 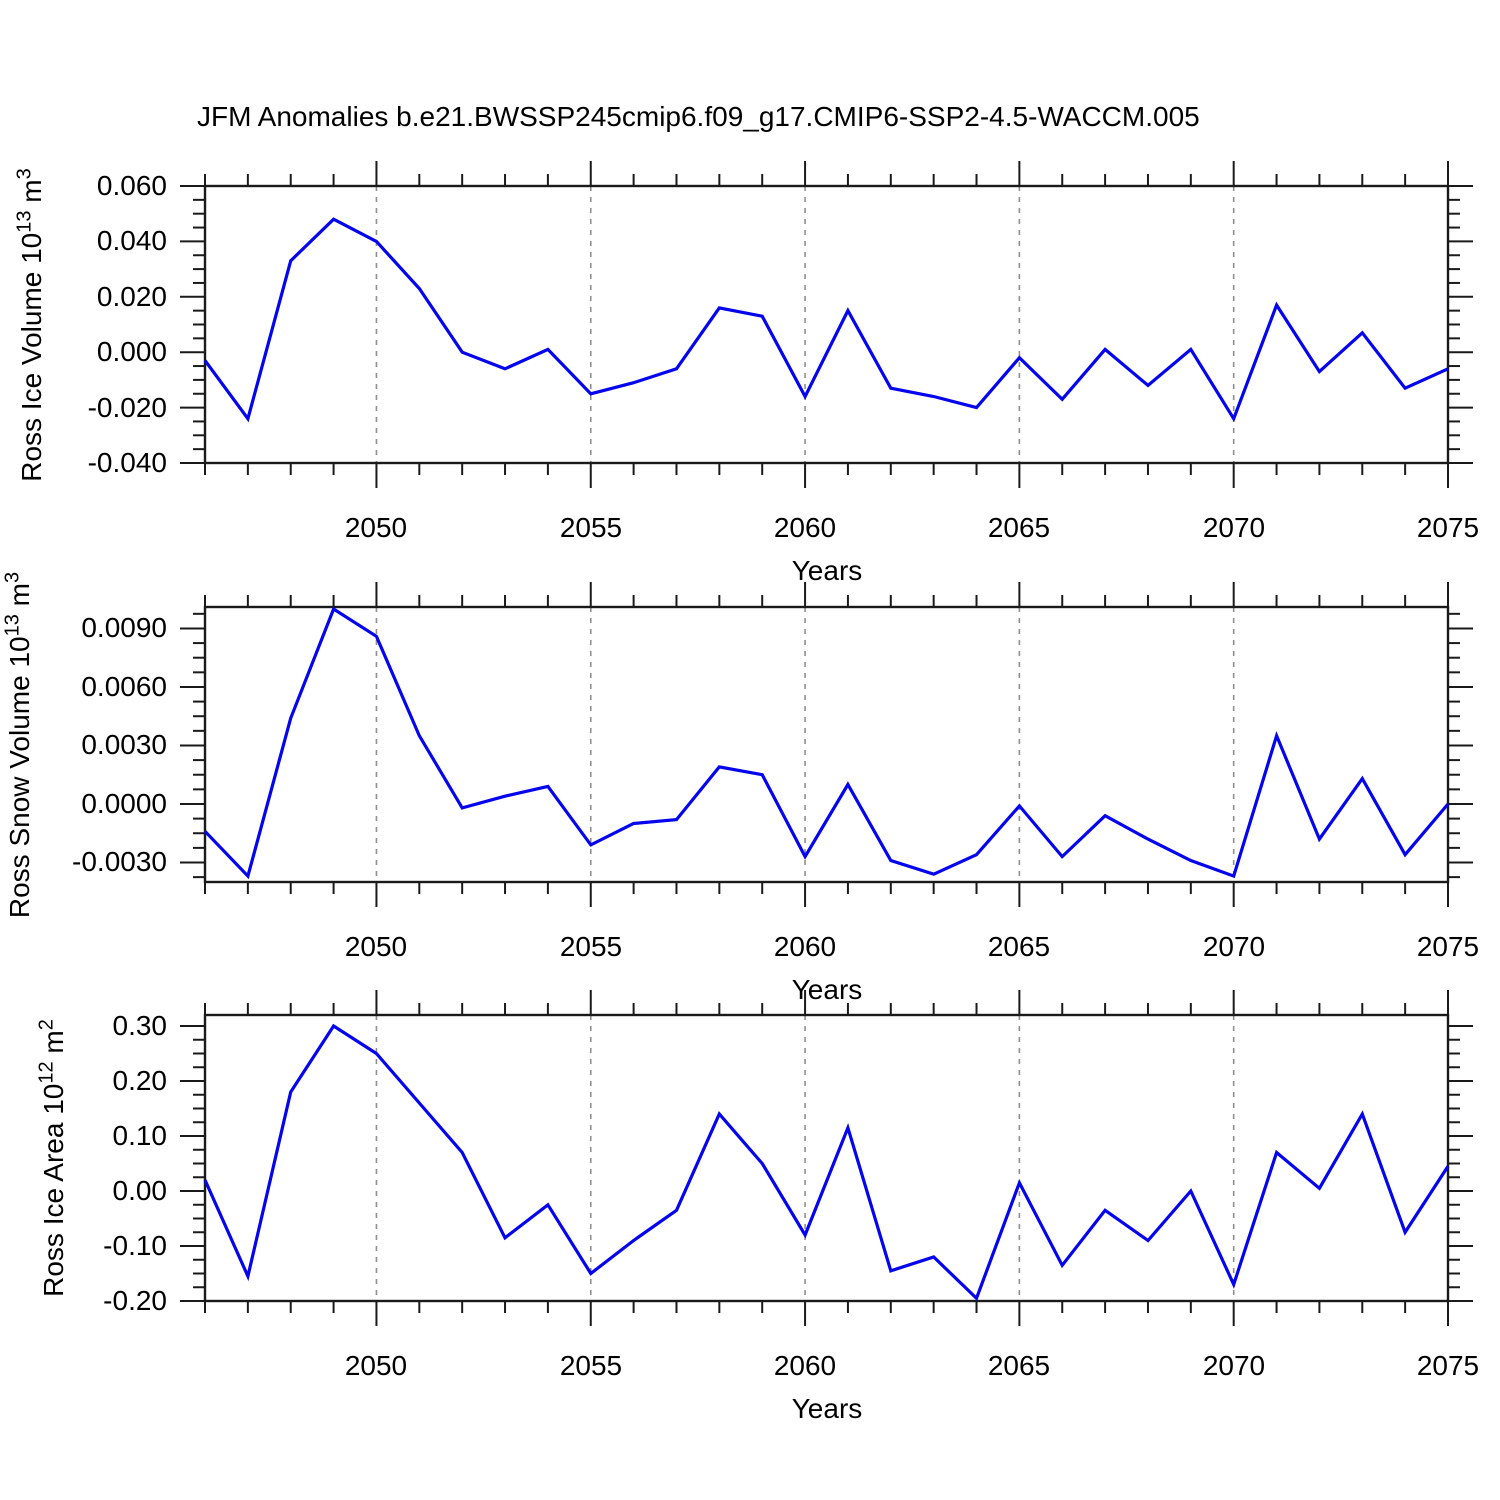 I want to click on y-tick-label: 0.0030, so click(x=124, y=744).